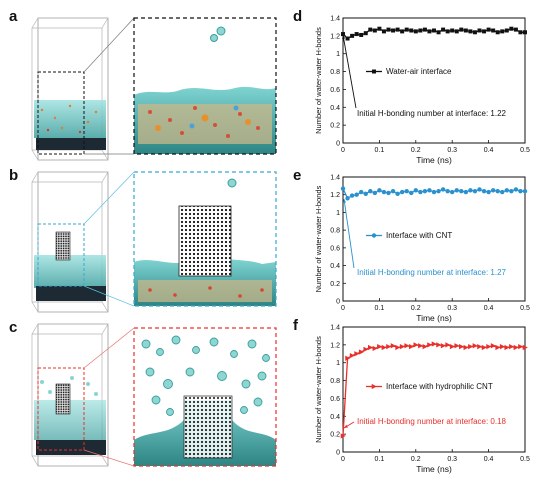  Describe the element at coordinates (205, 375) in the screenshot. I see `water-droplets-c` at that location.